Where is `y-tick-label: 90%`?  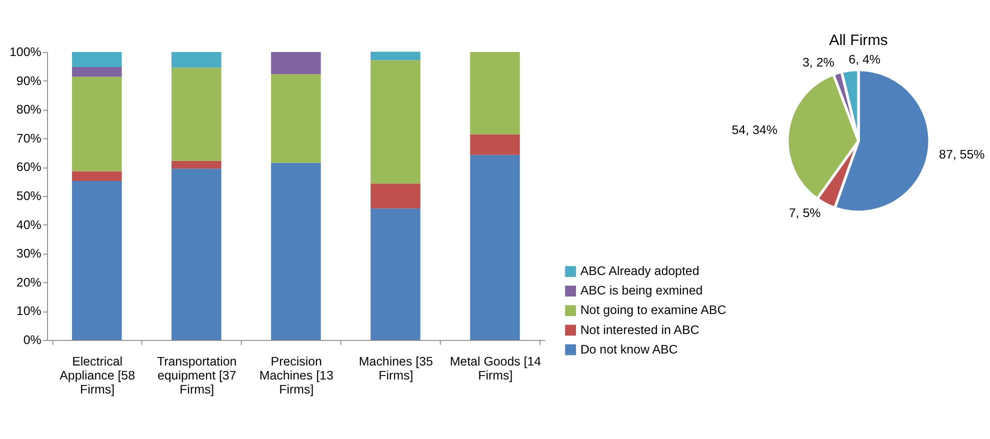 y-tick-label: 90% is located at coordinates (29, 81).